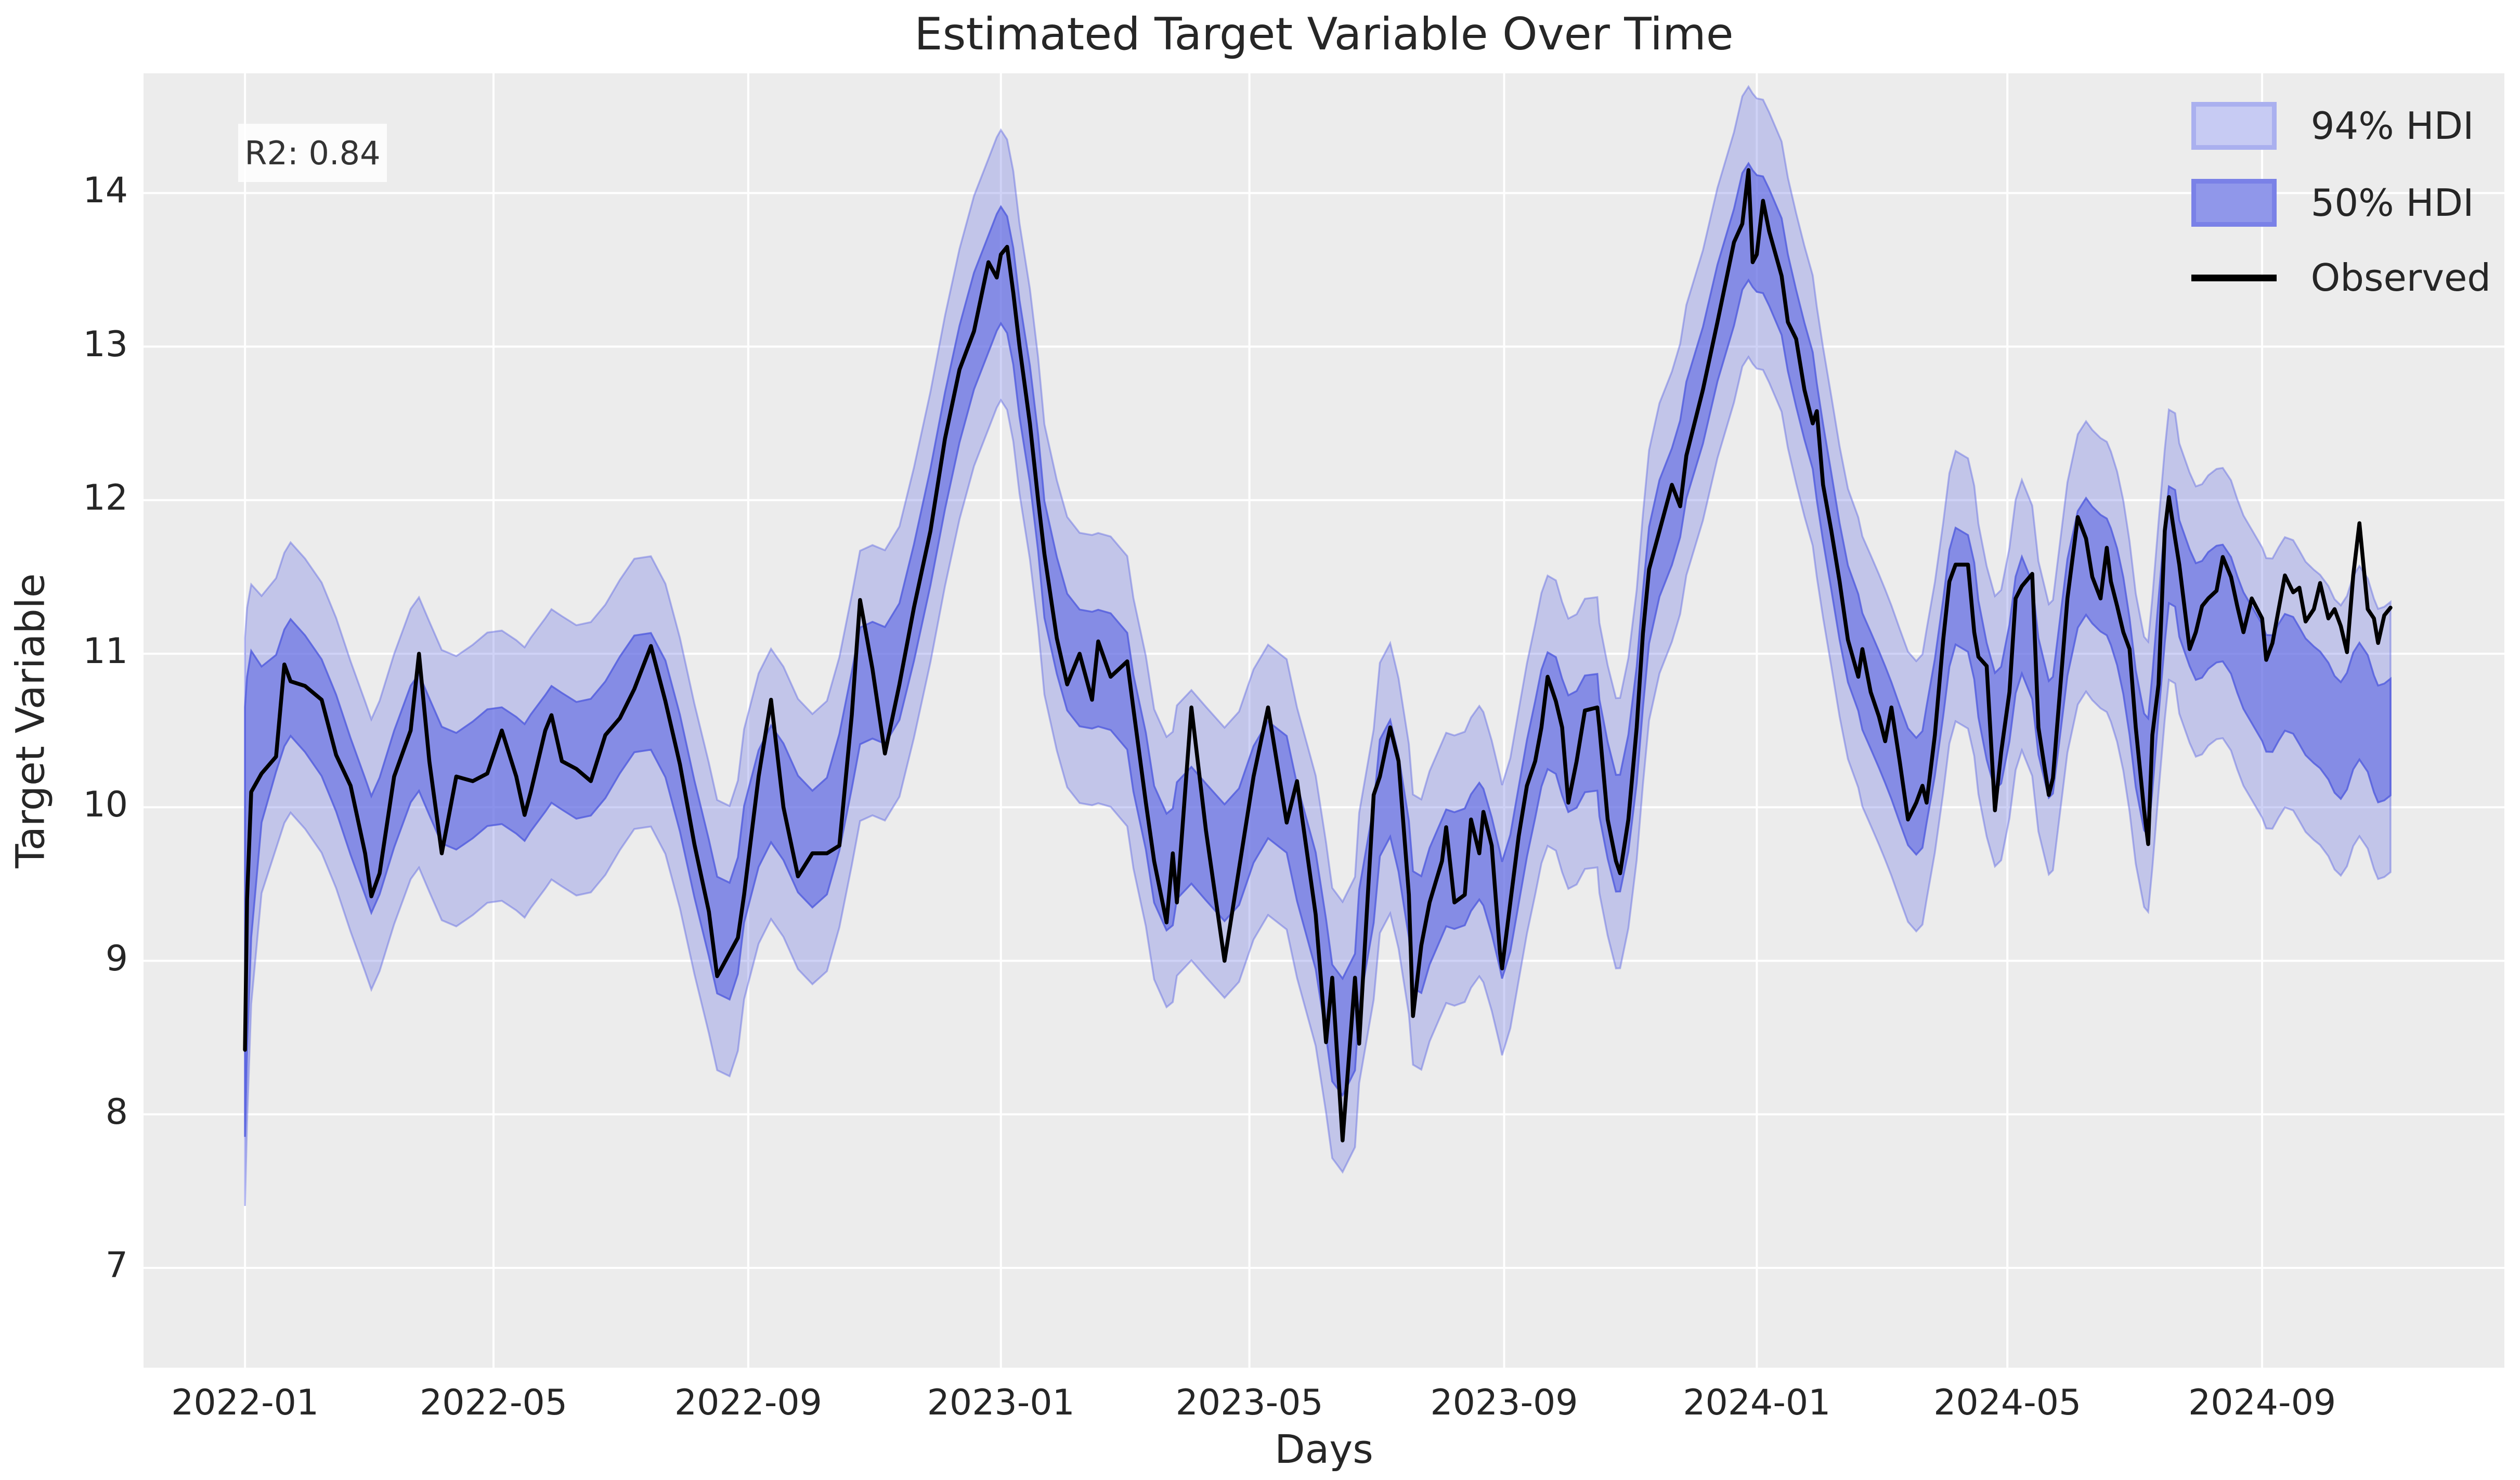 Image resolution: width=2520 pixels, height=1480 pixels. Describe the element at coordinates (2007, 1402) in the screenshot. I see `x-tick-label: 2024-05` at that location.